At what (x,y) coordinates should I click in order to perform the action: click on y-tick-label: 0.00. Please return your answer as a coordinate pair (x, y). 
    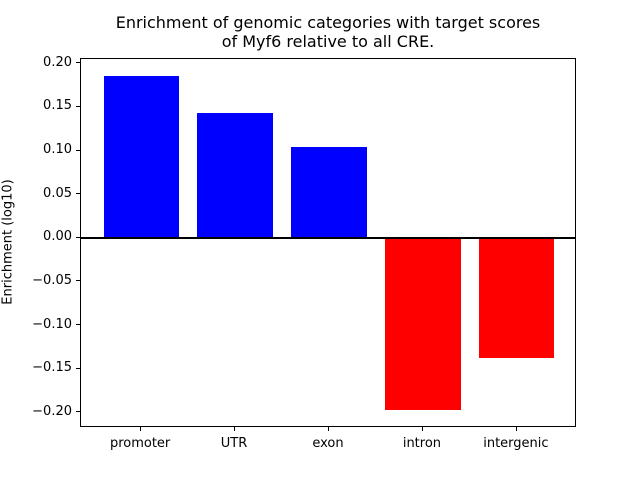
    Looking at the image, I should click on (57, 237).